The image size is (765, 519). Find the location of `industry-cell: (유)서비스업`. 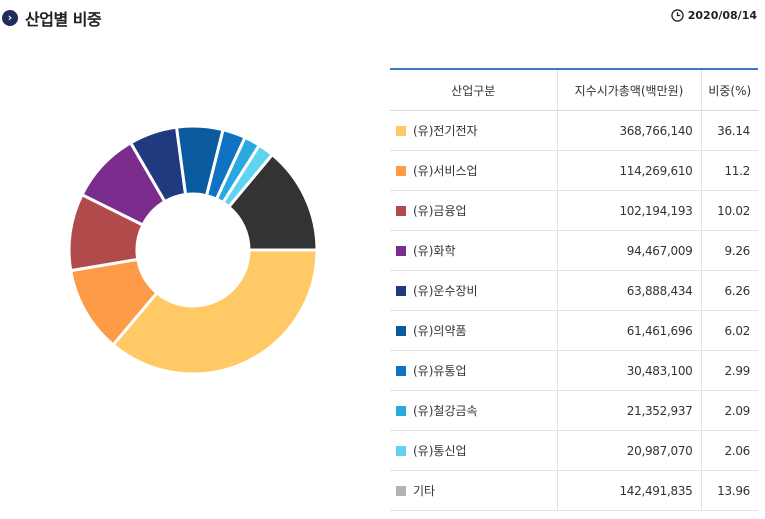

industry-cell: (유)서비스업 is located at coordinates (473, 170).